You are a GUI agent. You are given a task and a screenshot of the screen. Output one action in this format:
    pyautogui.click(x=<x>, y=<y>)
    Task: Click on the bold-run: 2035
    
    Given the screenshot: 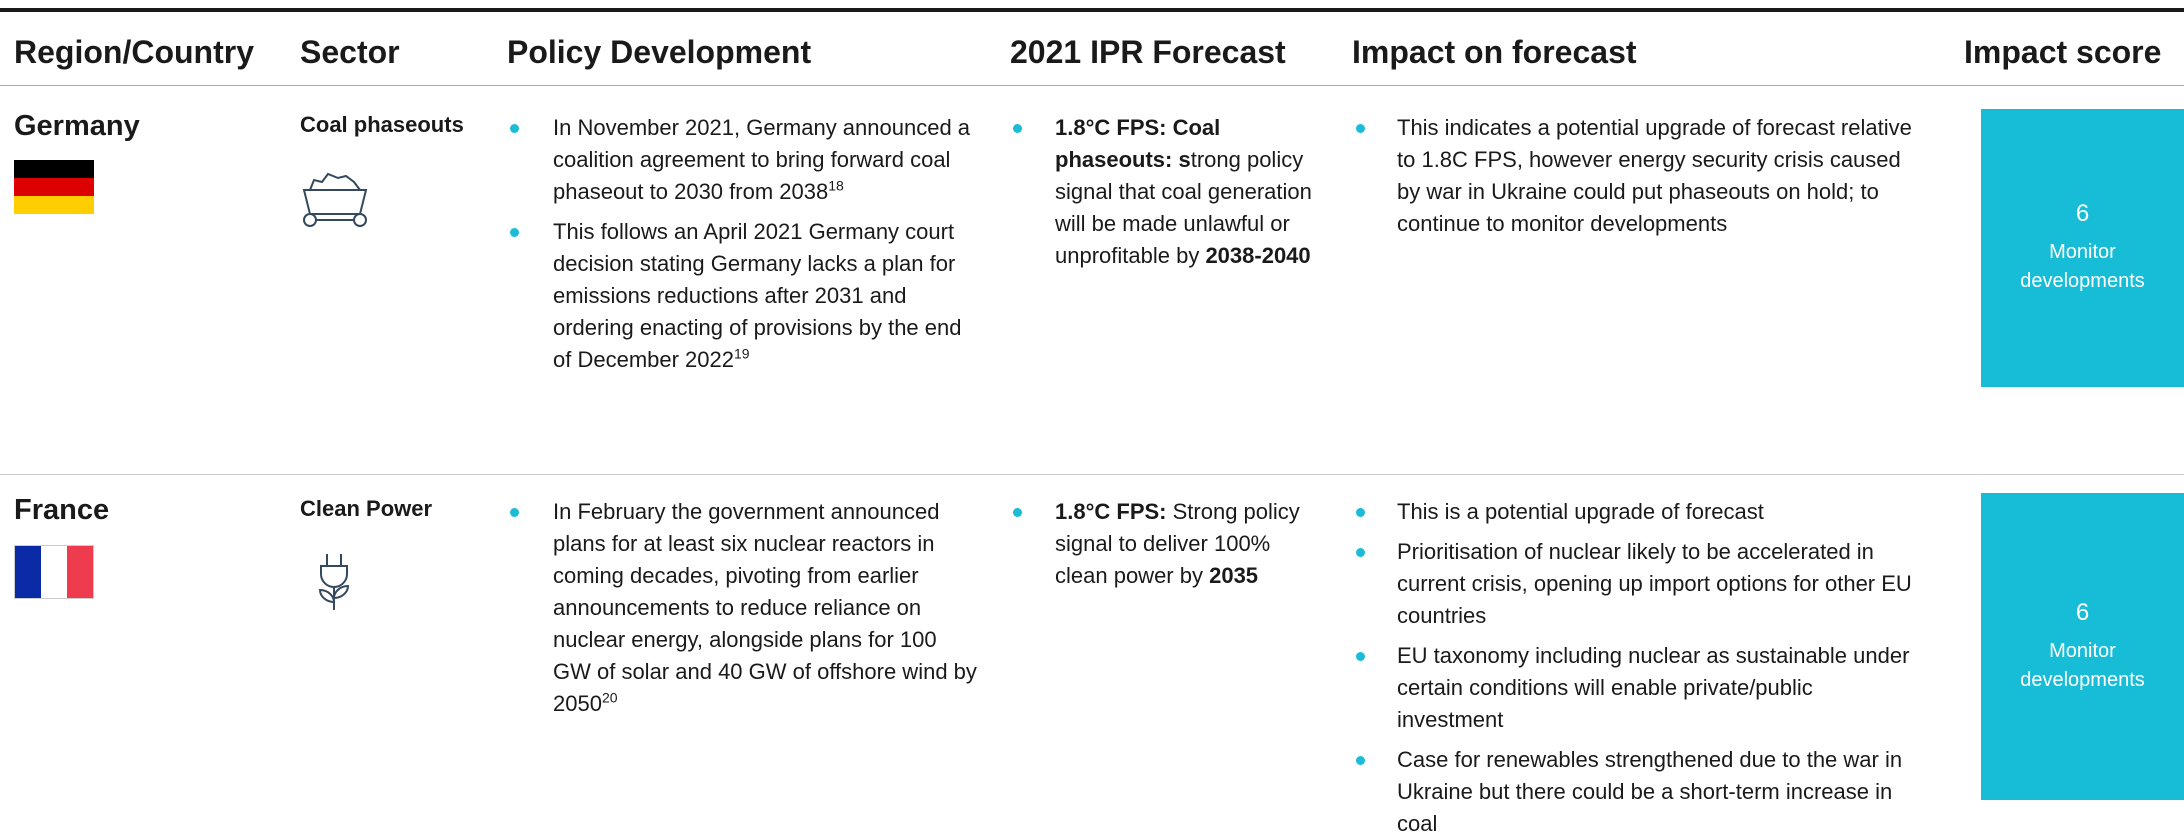 What is the action you would take?
    pyautogui.click(x=1234, y=575)
    